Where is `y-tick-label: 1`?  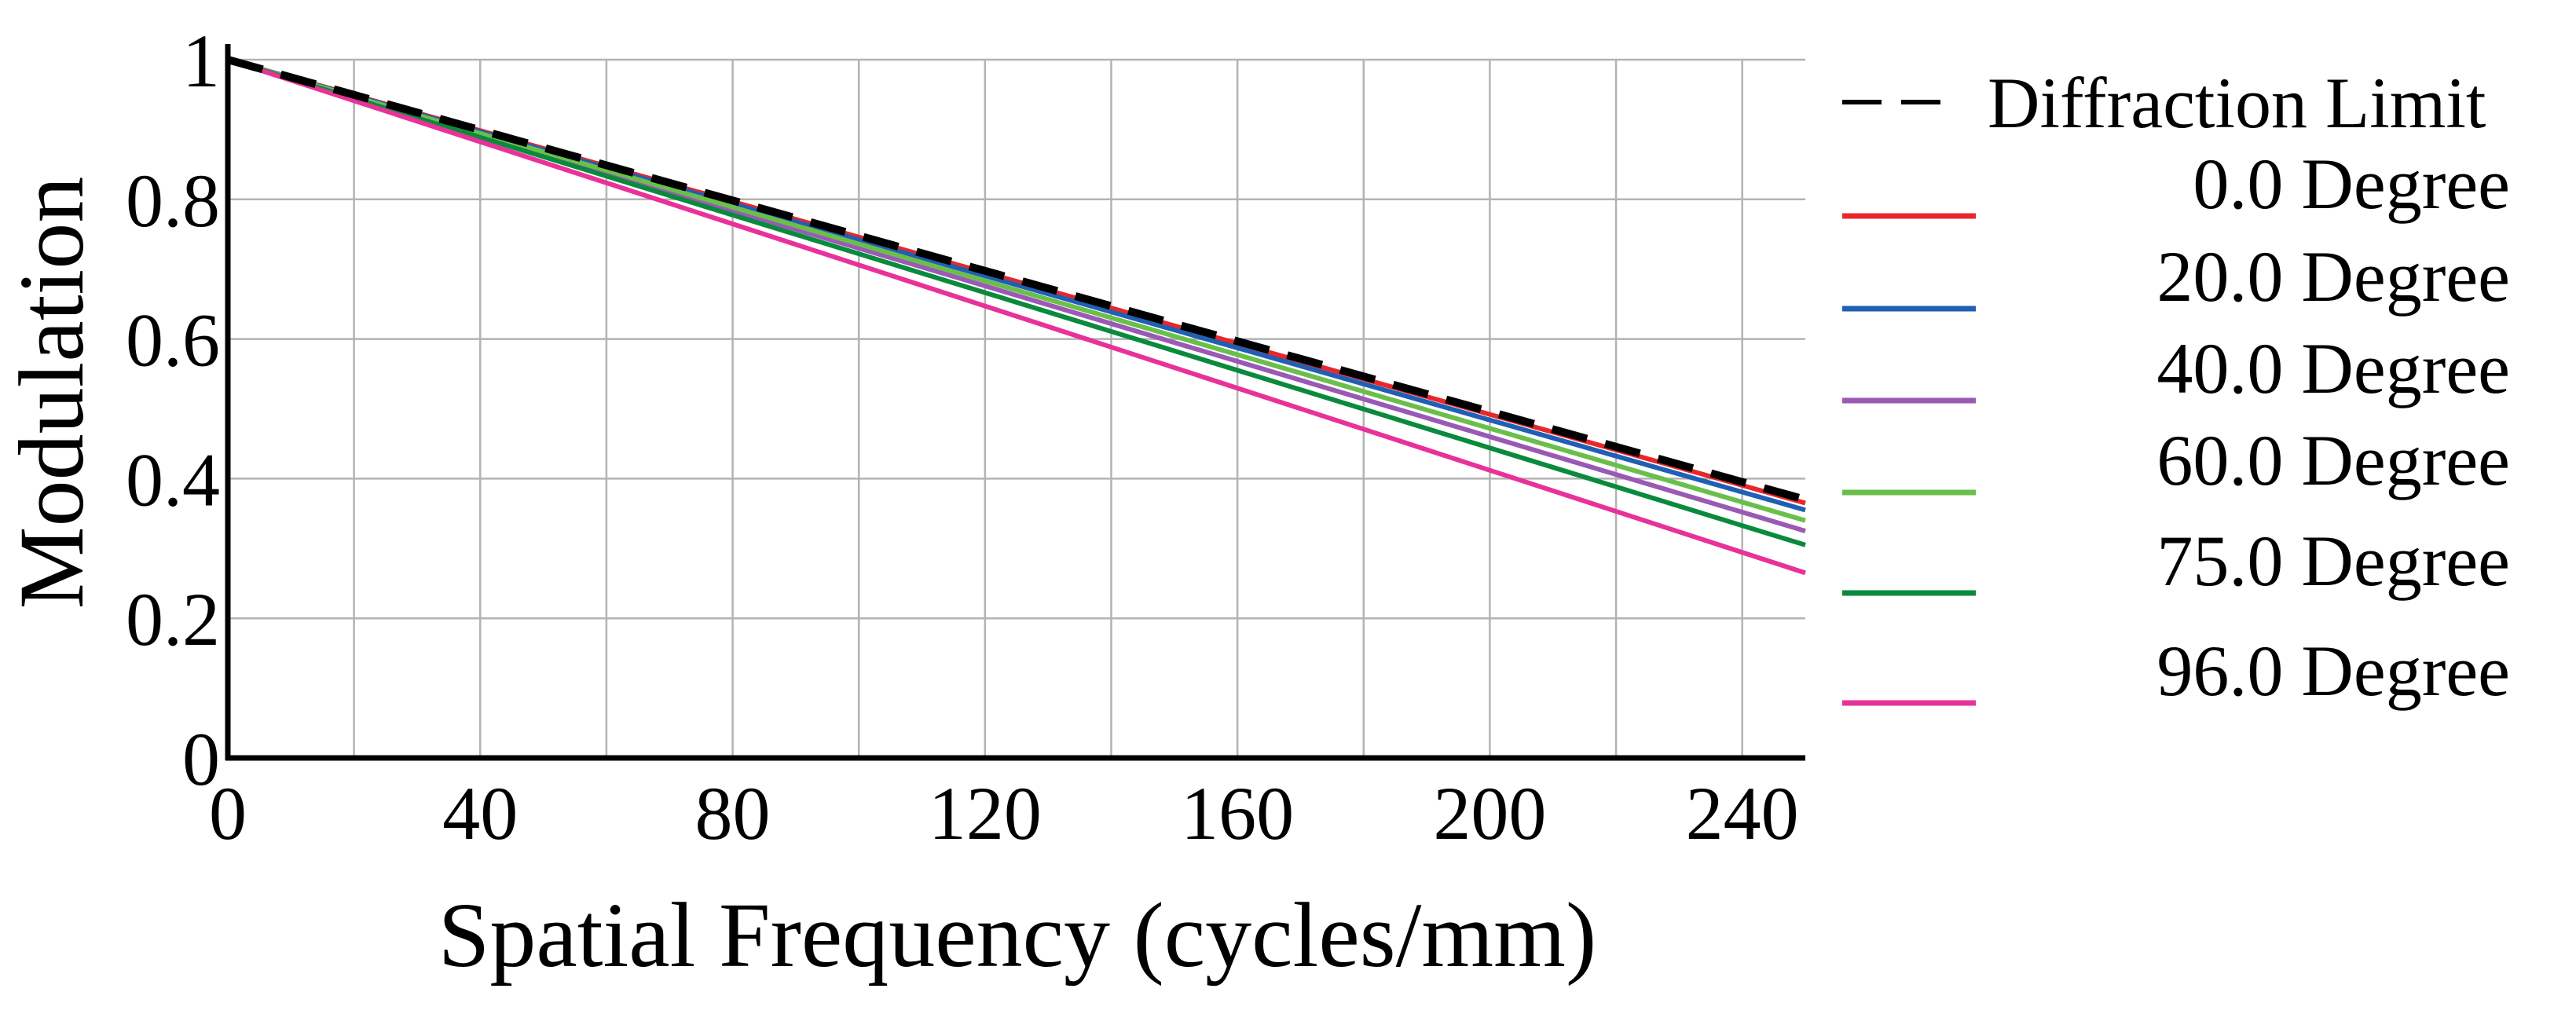 y-tick-label: 1 is located at coordinates (201, 61).